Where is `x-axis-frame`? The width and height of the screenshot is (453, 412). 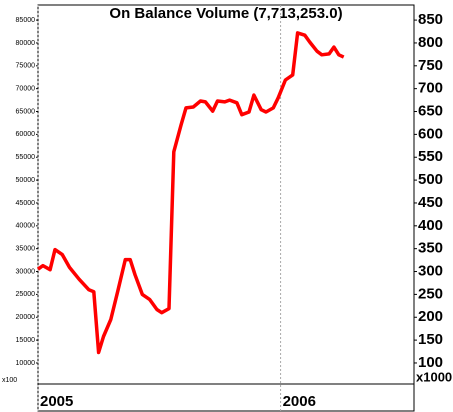 x-axis-frame is located at coordinates (226, 397).